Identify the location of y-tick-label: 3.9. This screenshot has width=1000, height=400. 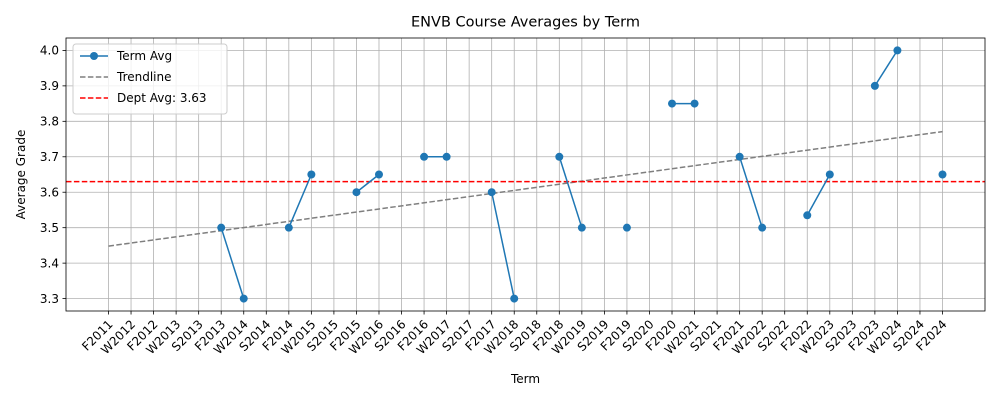
(49, 86).